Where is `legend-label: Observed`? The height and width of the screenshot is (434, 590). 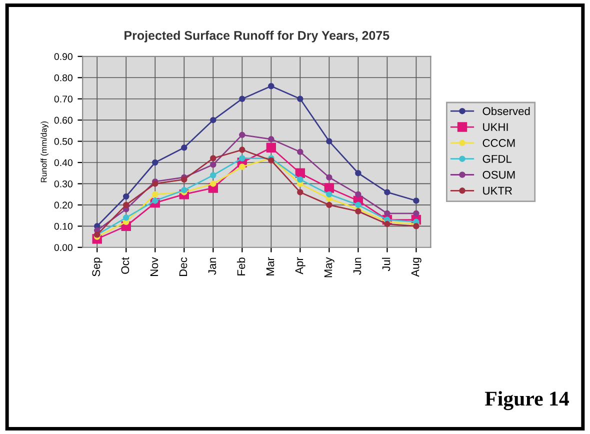 legend-label: Observed is located at coordinates (506, 111).